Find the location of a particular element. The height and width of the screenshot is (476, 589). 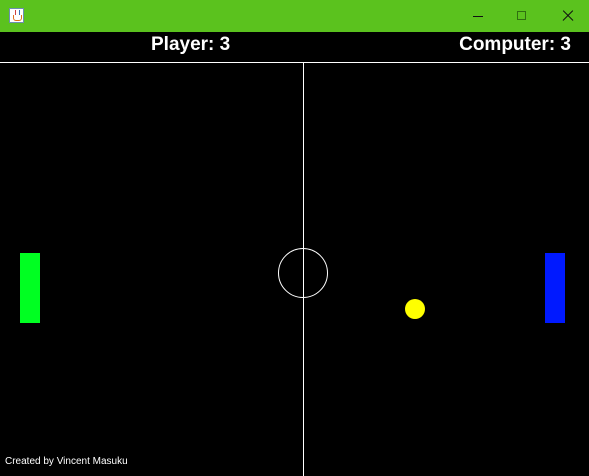

player-paddle is located at coordinates (30, 288).